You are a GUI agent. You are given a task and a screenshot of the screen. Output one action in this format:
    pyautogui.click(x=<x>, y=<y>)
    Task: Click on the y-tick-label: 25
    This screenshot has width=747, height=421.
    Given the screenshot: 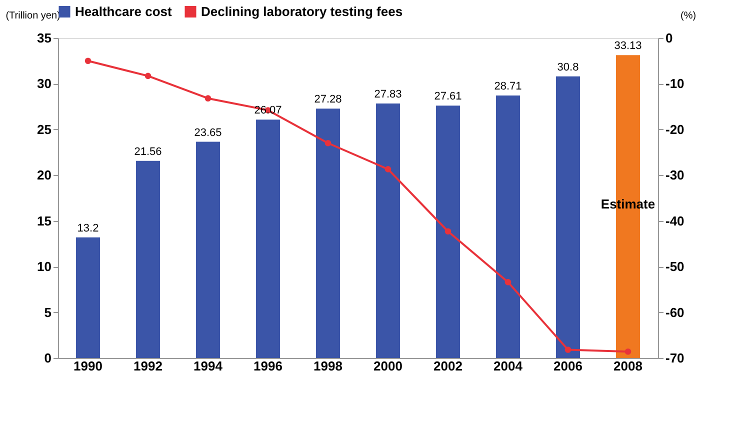 What is the action you would take?
    pyautogui.click(x=44, y=129)
    